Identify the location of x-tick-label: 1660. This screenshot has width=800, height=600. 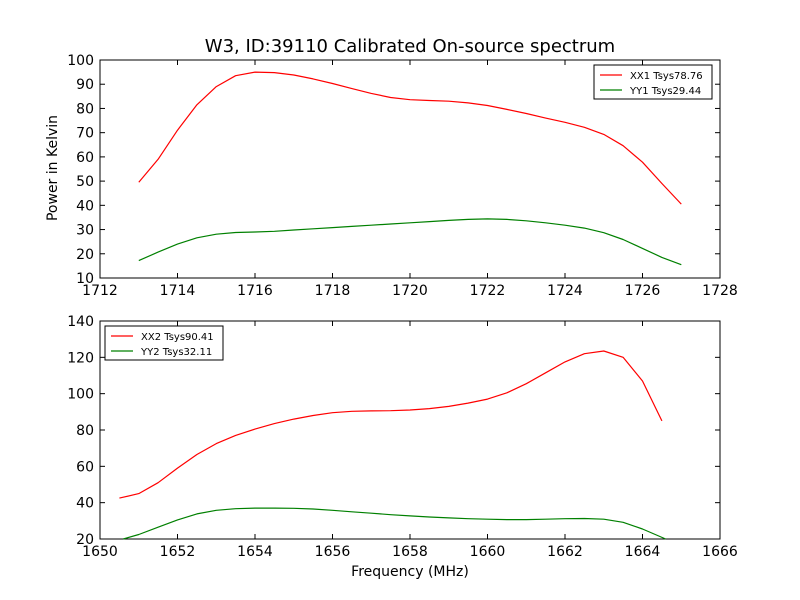
(488, 552).